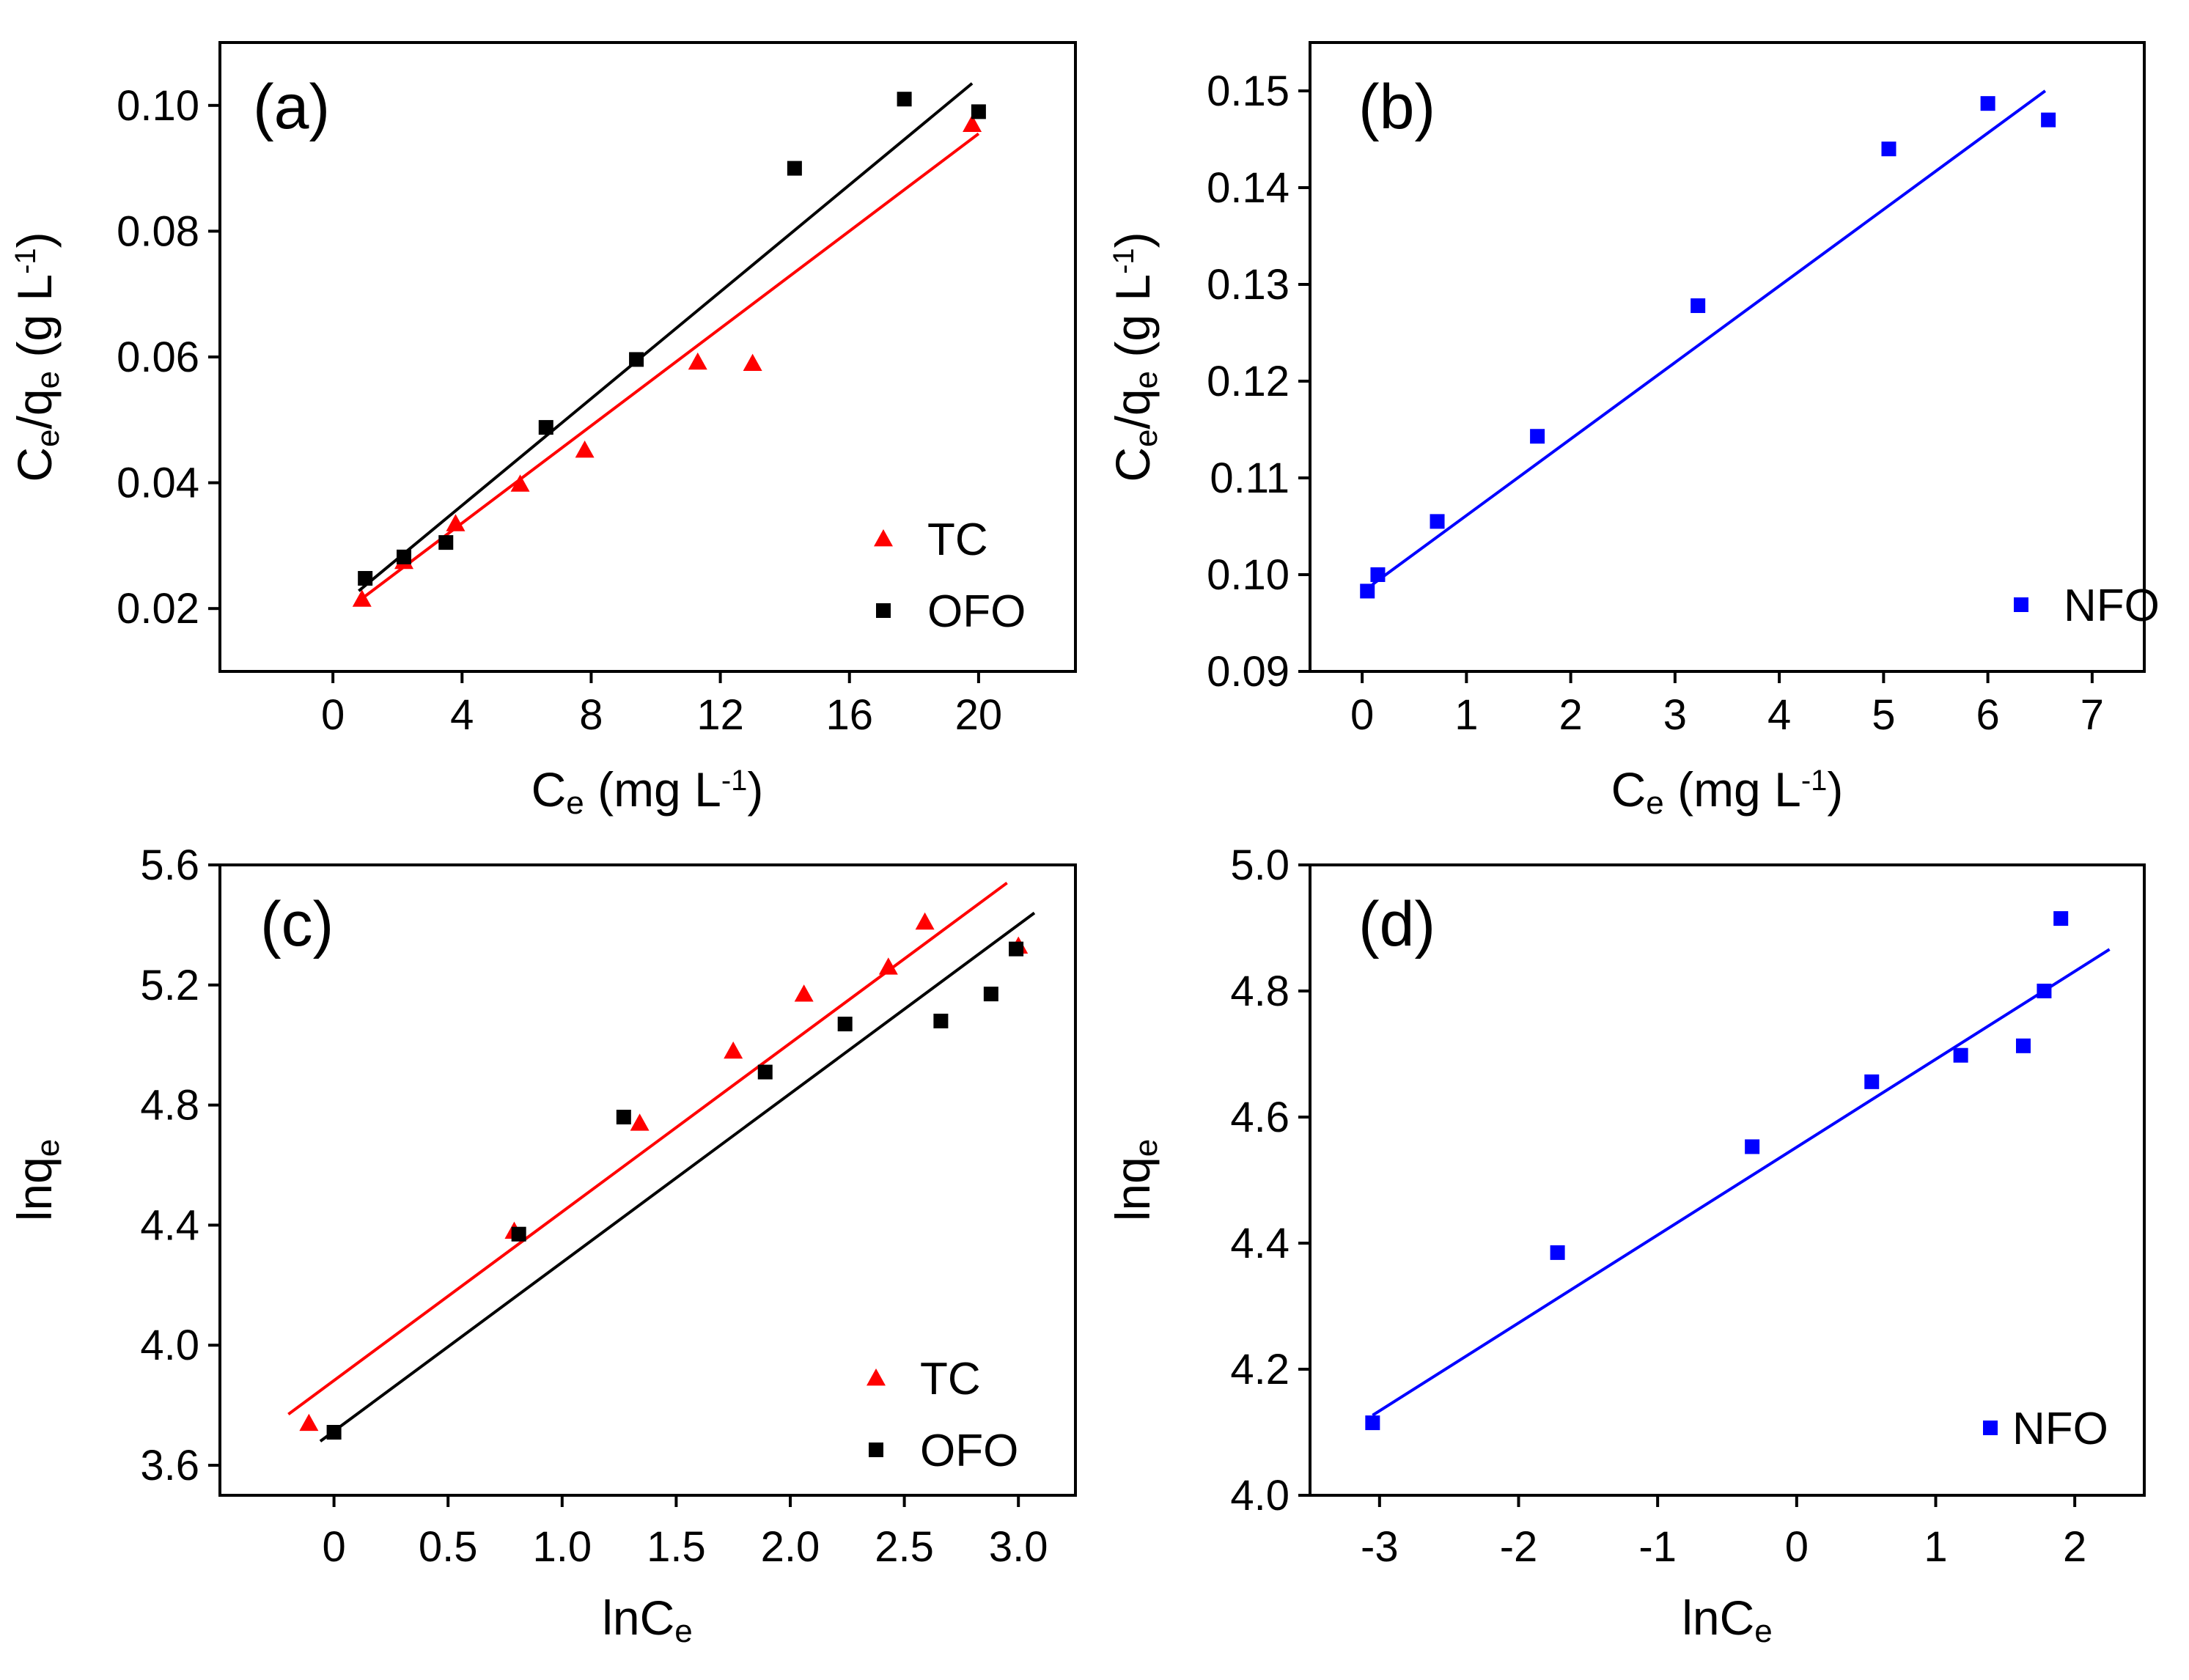 The image size is (2189, 1680). I want to click on x-tick-label-c: 0.5, so click(448, 1547).